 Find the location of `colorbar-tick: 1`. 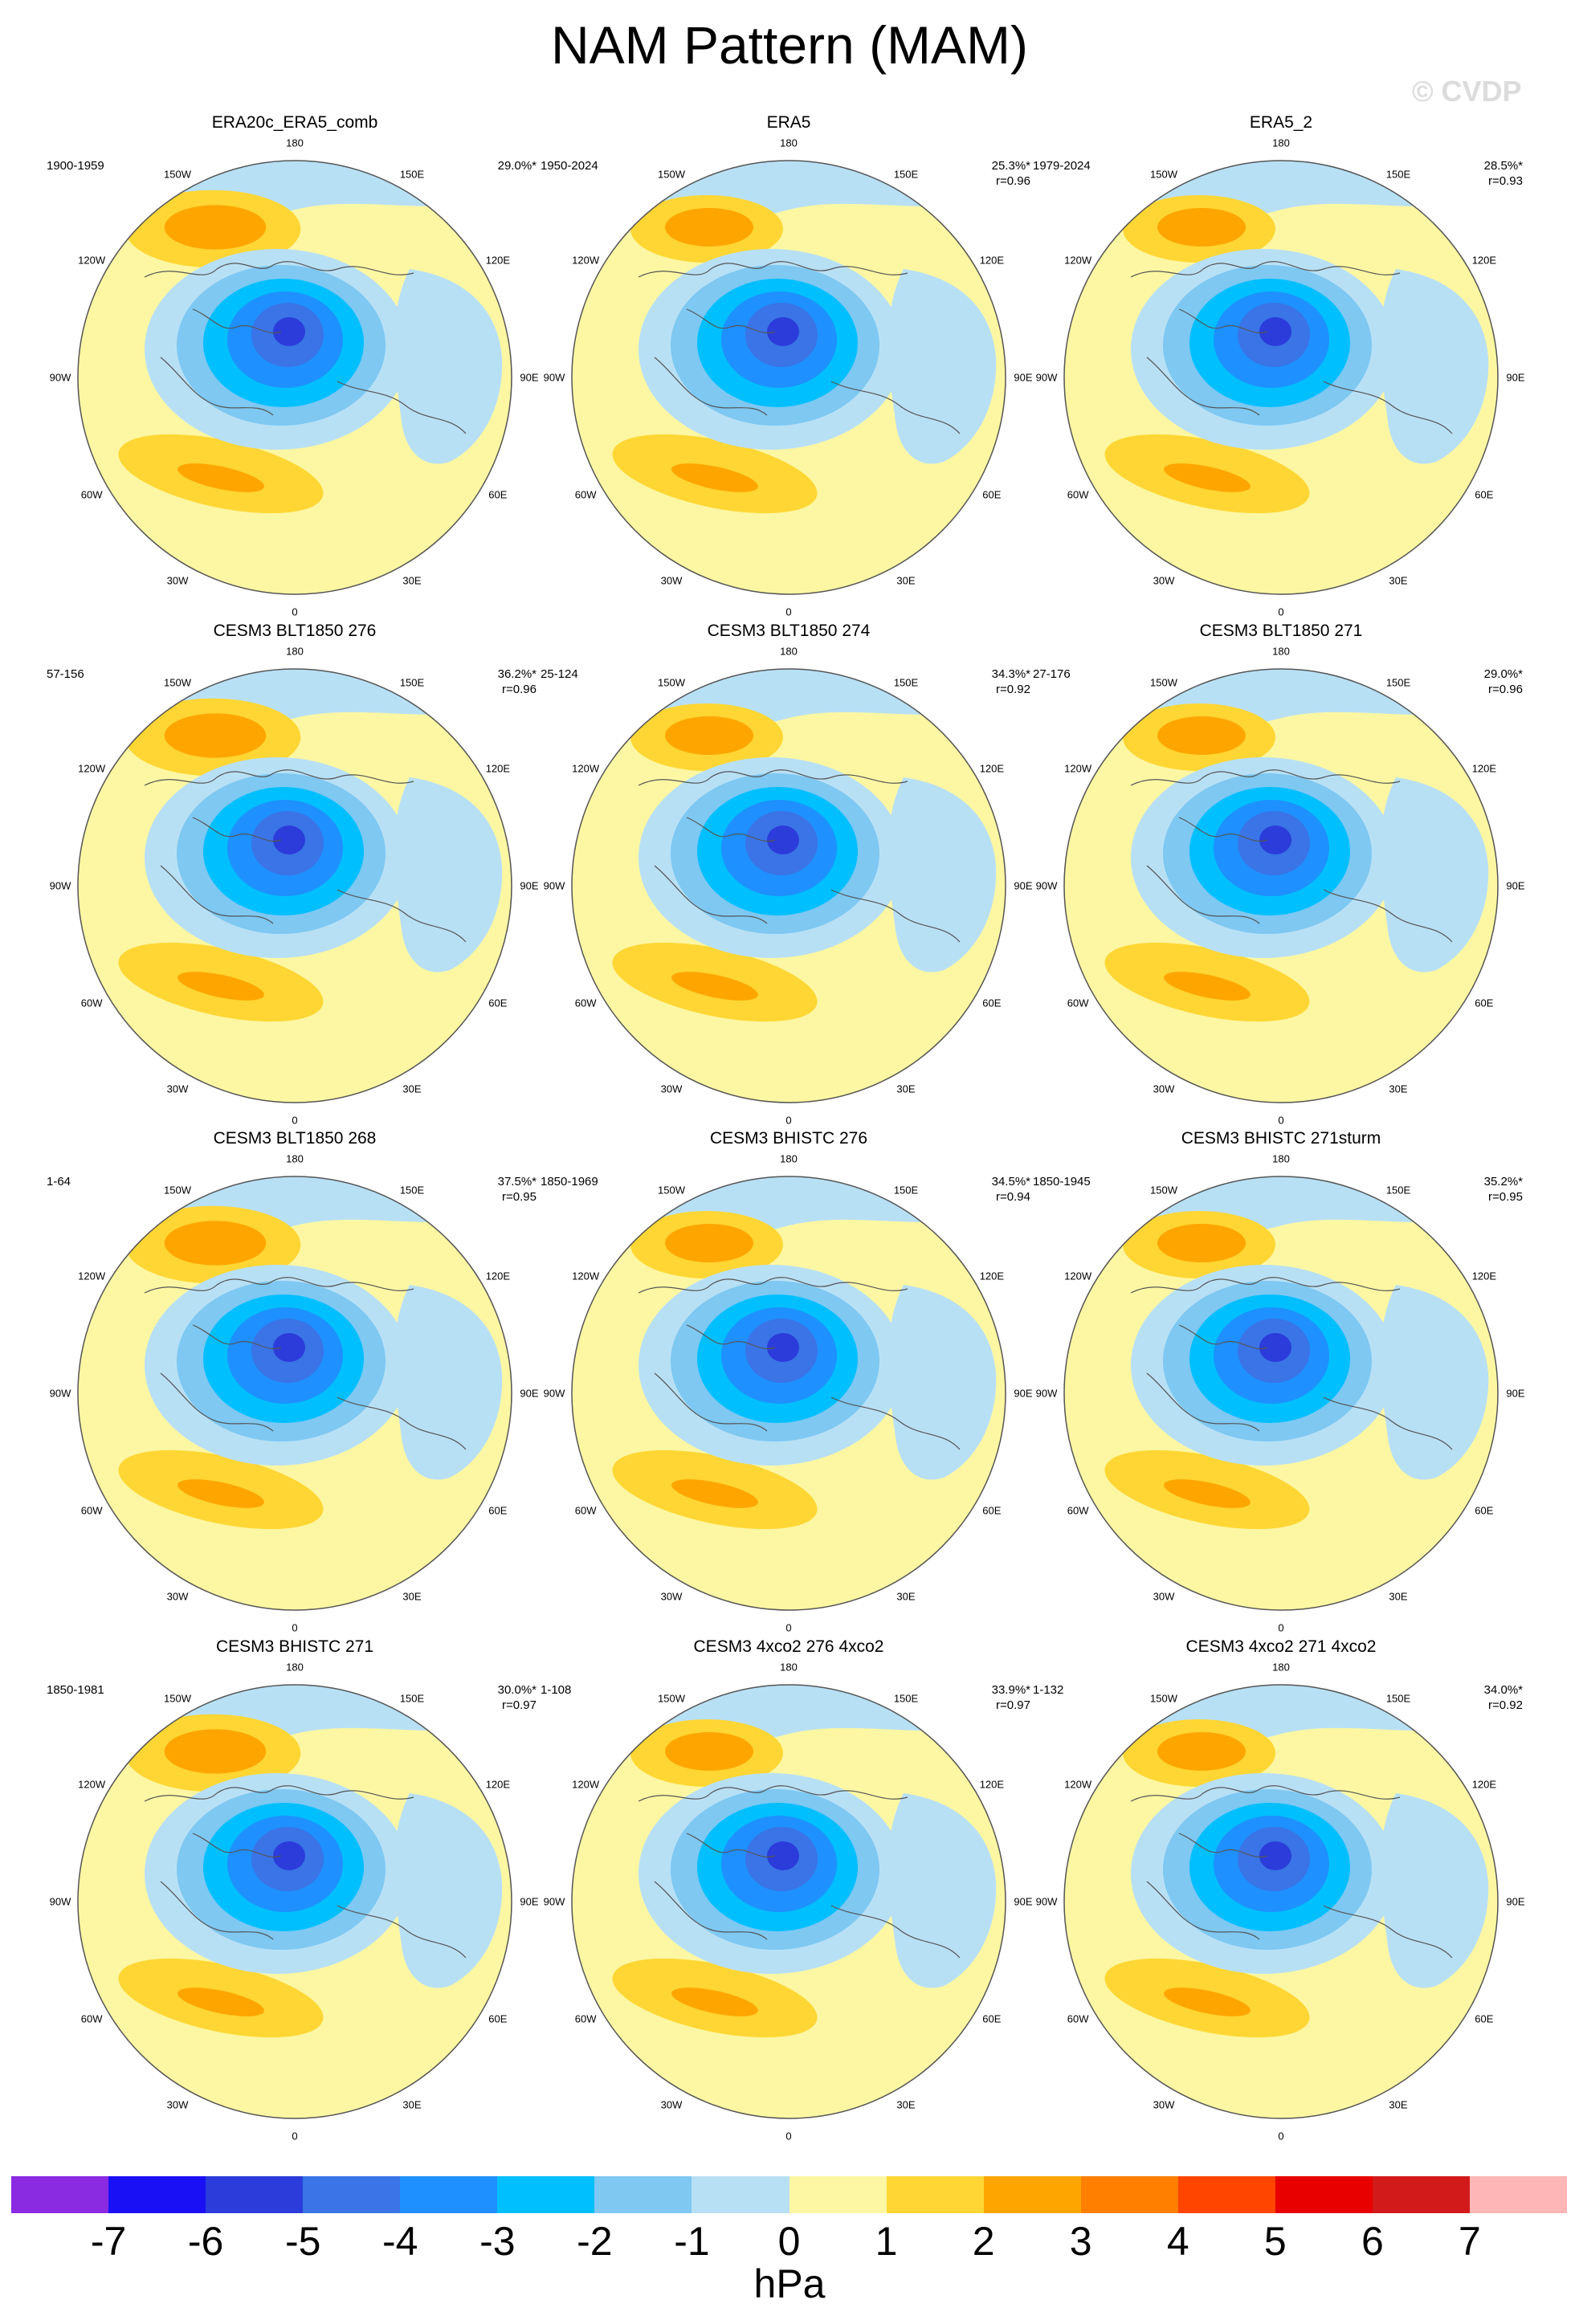

colorbar-tick: 1 is located at coordinates (886, 2242).